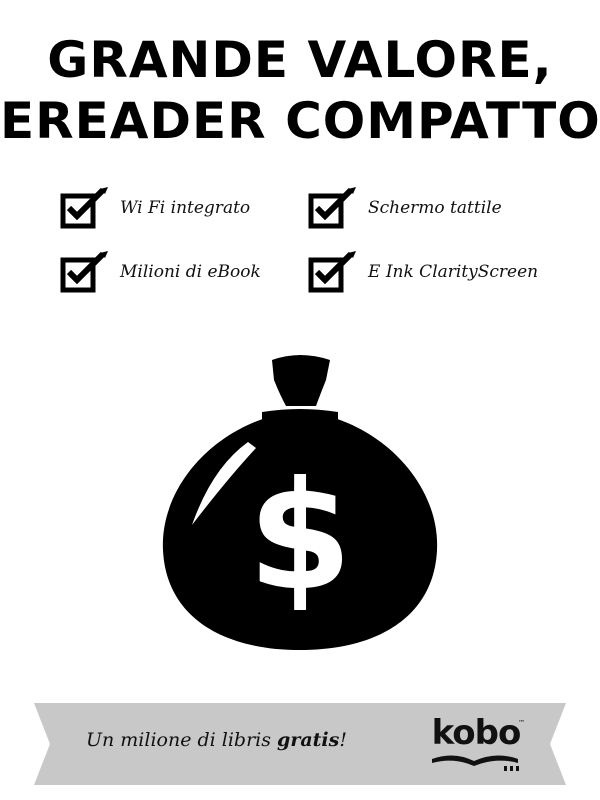  What do you see at coordinates (300, 537) in the screenshot?
I see `dollar-symbol: $` at bounding box center [300, 537].